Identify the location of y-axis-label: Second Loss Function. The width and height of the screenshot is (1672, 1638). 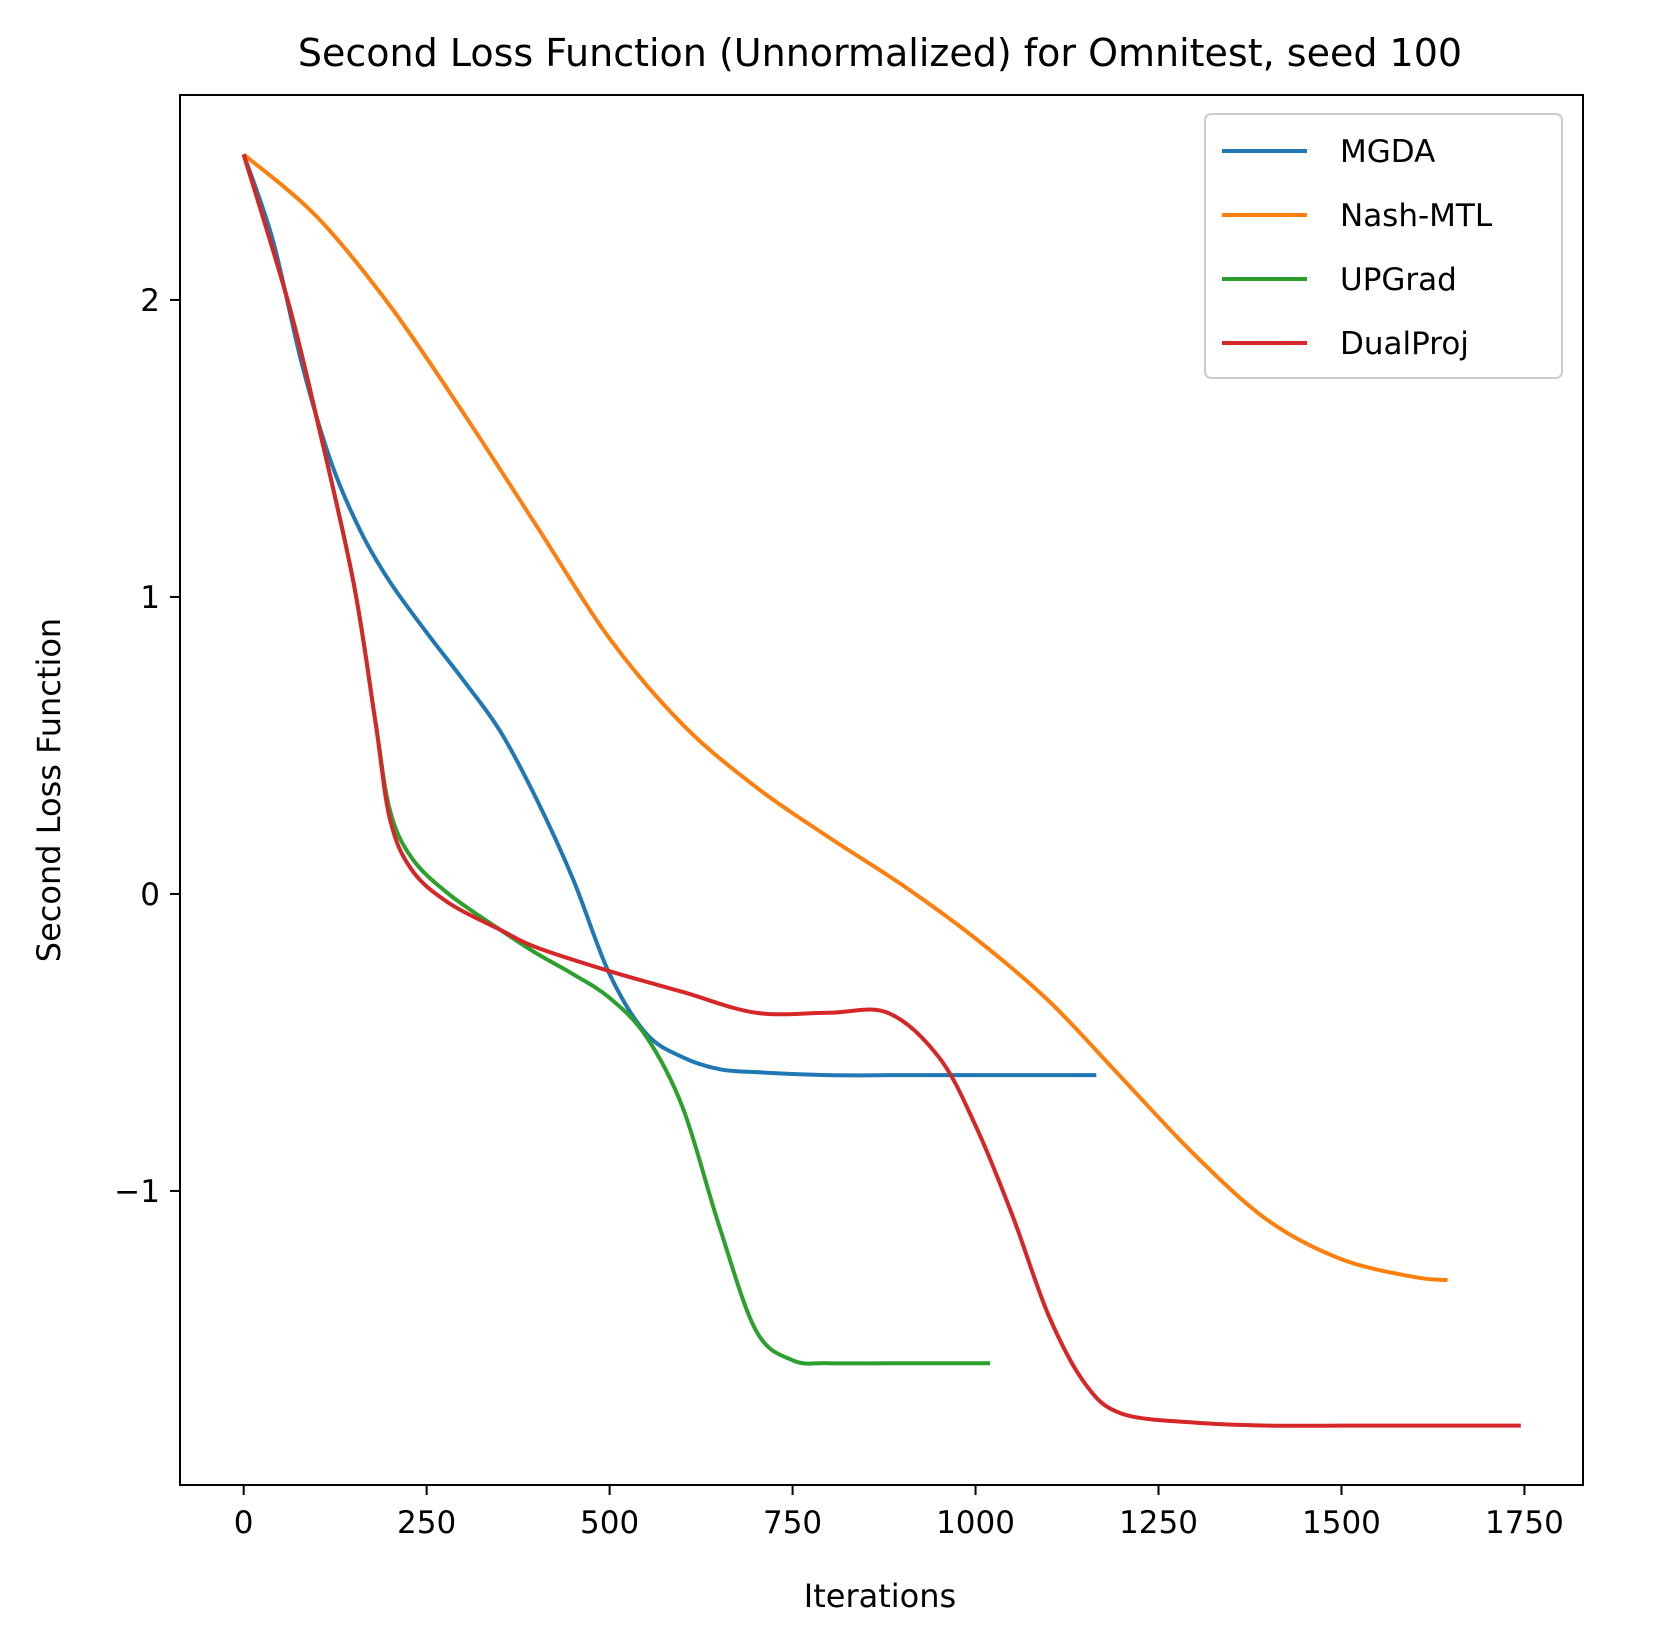
(49, 790).